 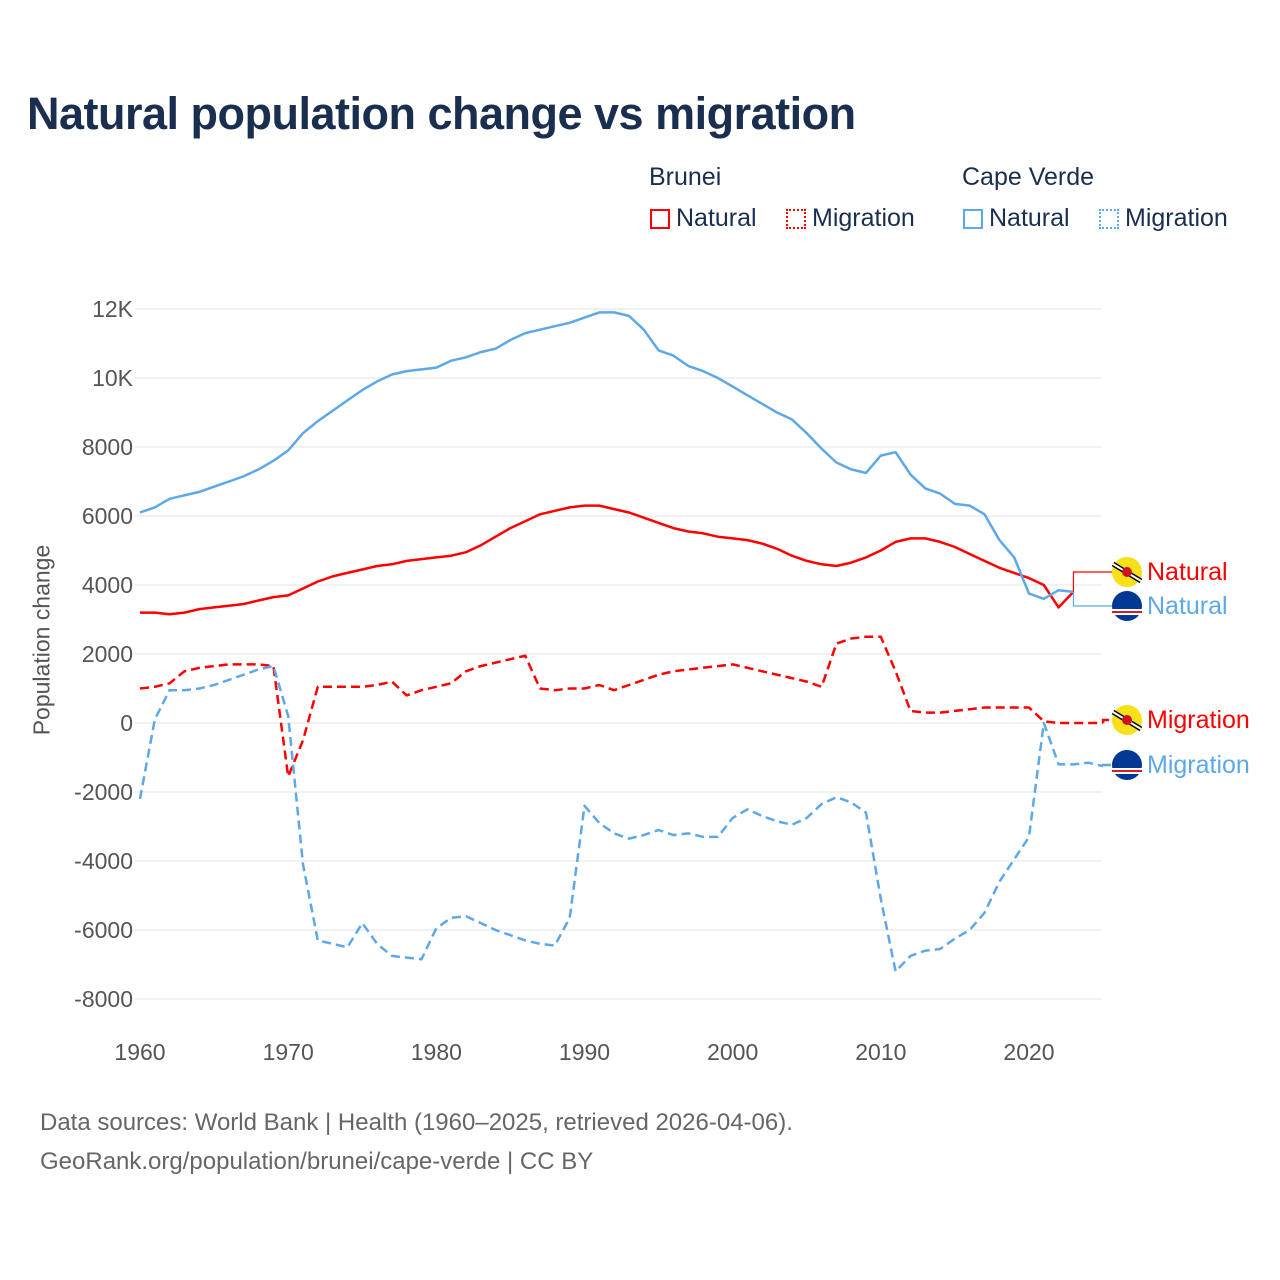 I want to click on y-tick-label: 8000, so click(x=107, y=447).